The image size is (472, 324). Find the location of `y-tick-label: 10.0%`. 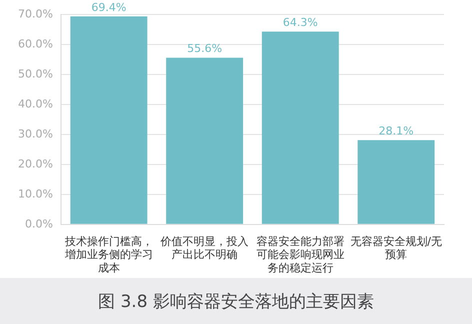

y-tick-label: 10.0% is located at coordinates (35, 193).